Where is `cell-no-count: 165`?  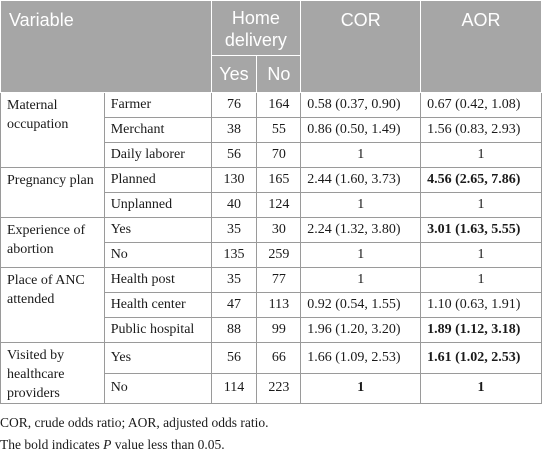
cell-no-count: 165 is located at coordinates (279, 180).